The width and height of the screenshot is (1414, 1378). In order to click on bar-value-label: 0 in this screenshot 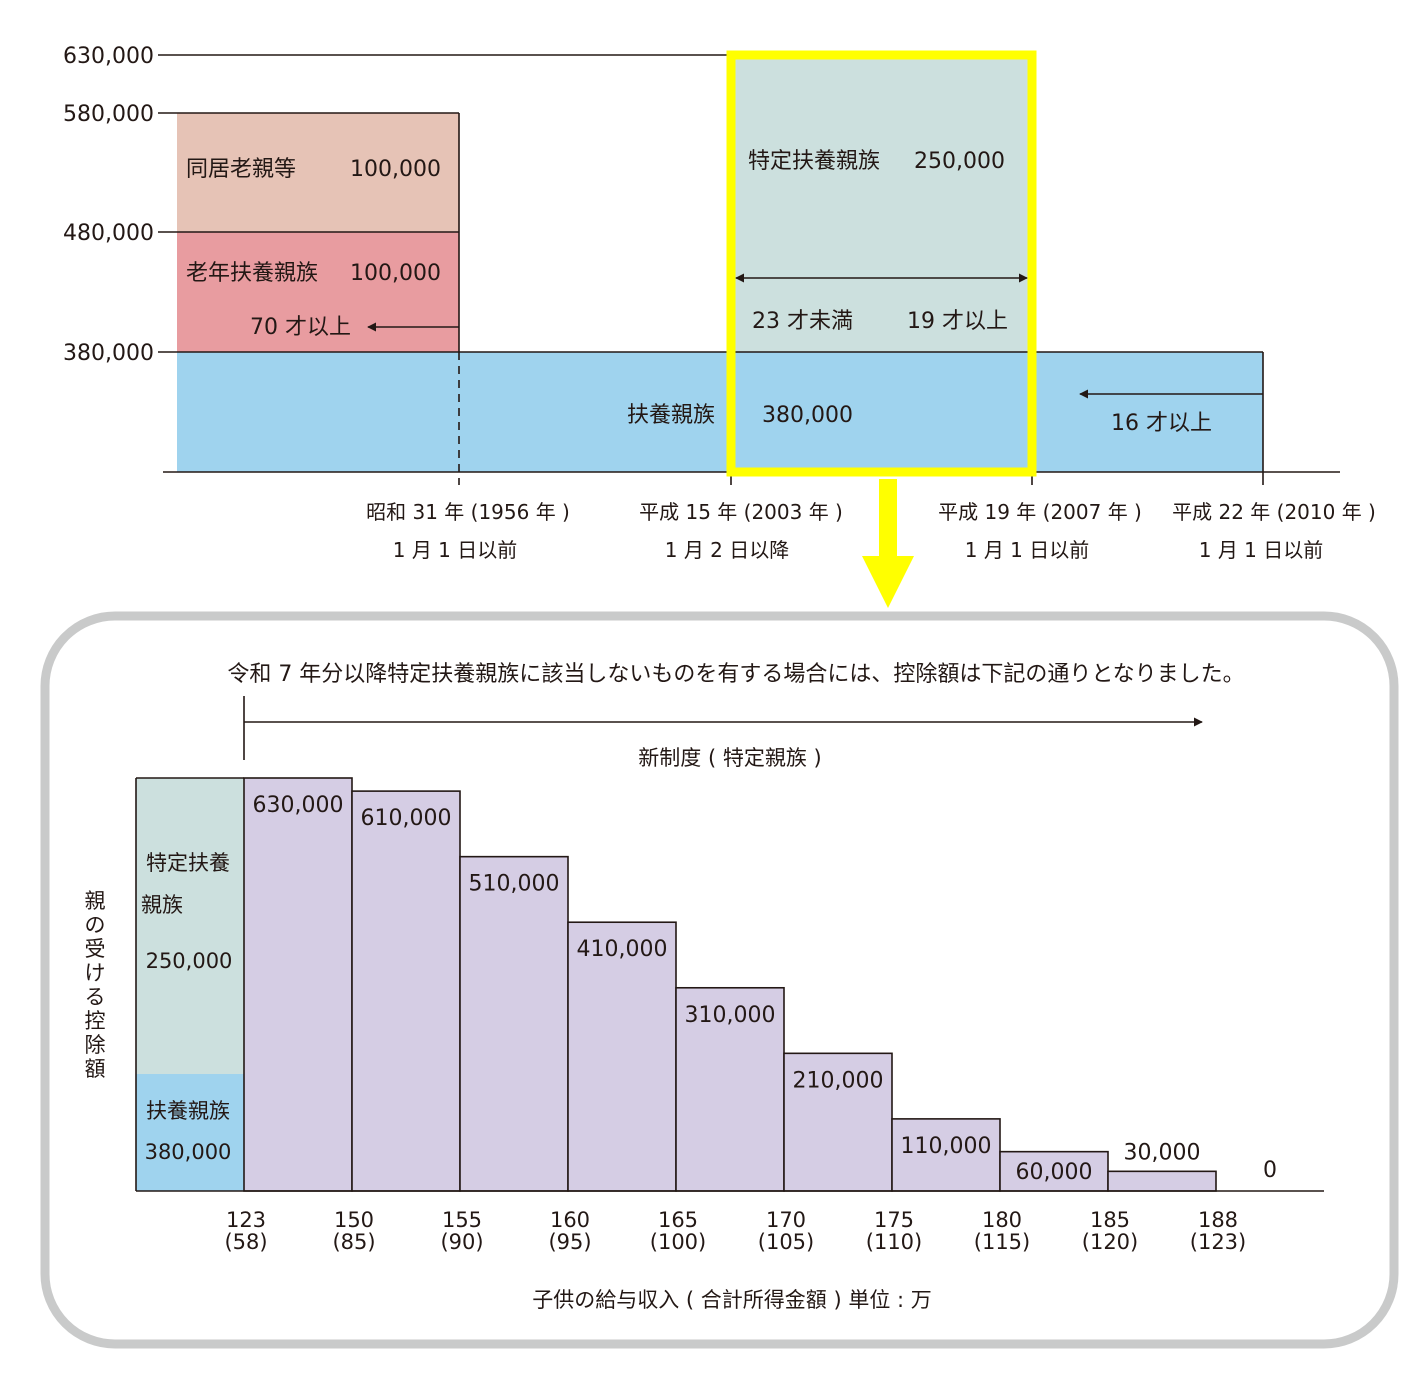, I will do `click(1270, 1170)`.